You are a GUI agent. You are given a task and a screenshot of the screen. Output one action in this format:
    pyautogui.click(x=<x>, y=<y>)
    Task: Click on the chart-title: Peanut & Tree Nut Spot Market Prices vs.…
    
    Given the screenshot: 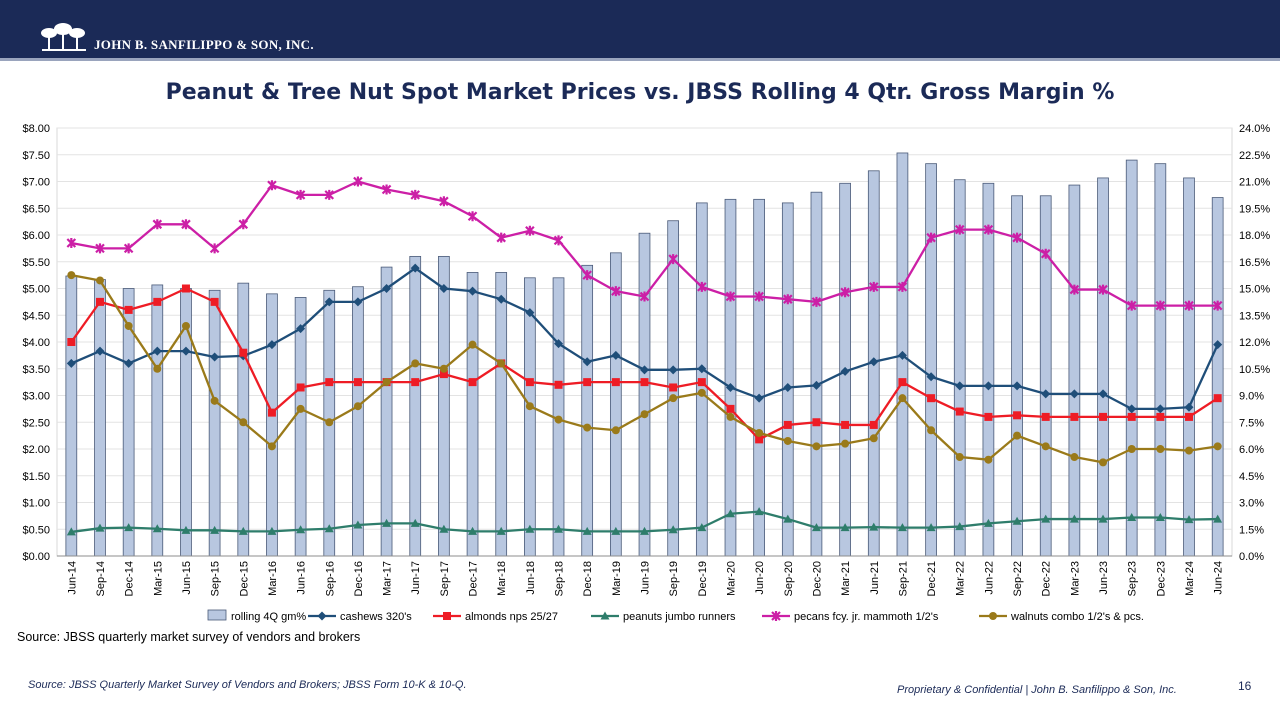 What is the action you would take?
    pyautogui.click(x=640, y=92)
    